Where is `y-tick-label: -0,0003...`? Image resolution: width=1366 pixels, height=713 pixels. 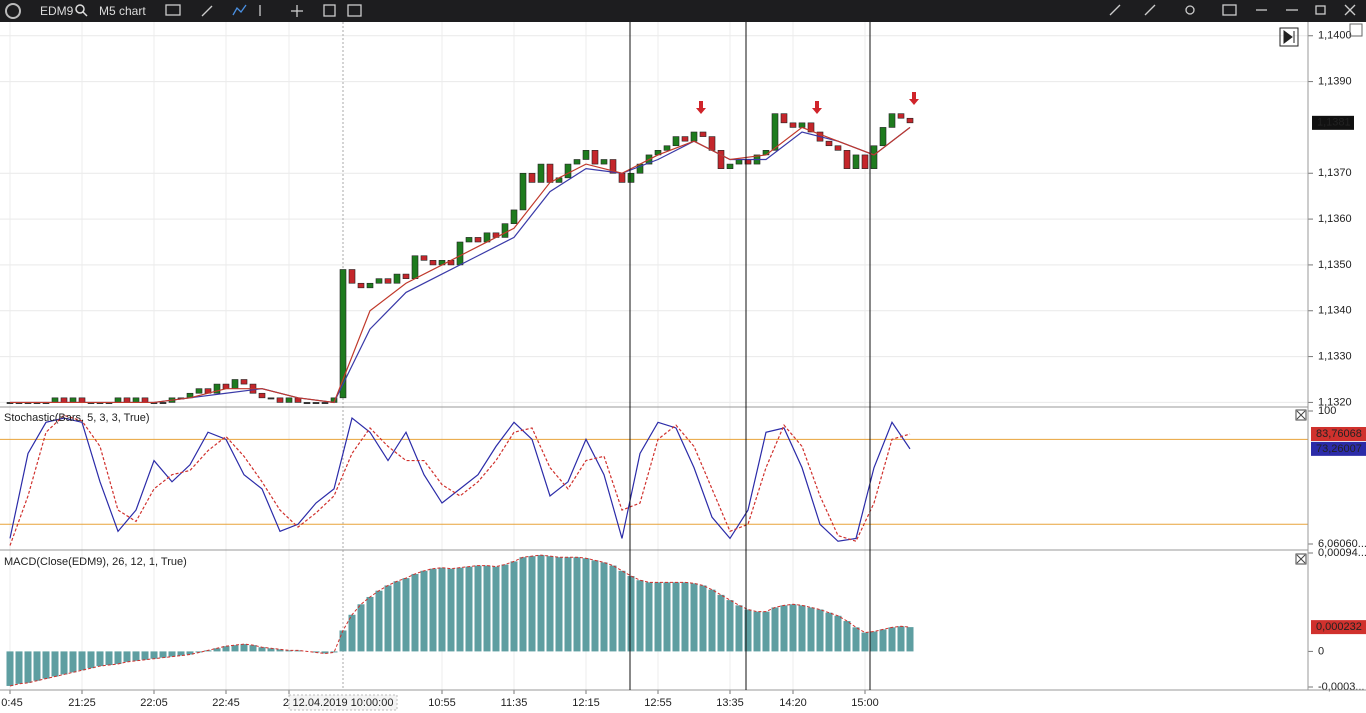
y-tick-label: -0,0003... is located at coordinates (1341, 687).